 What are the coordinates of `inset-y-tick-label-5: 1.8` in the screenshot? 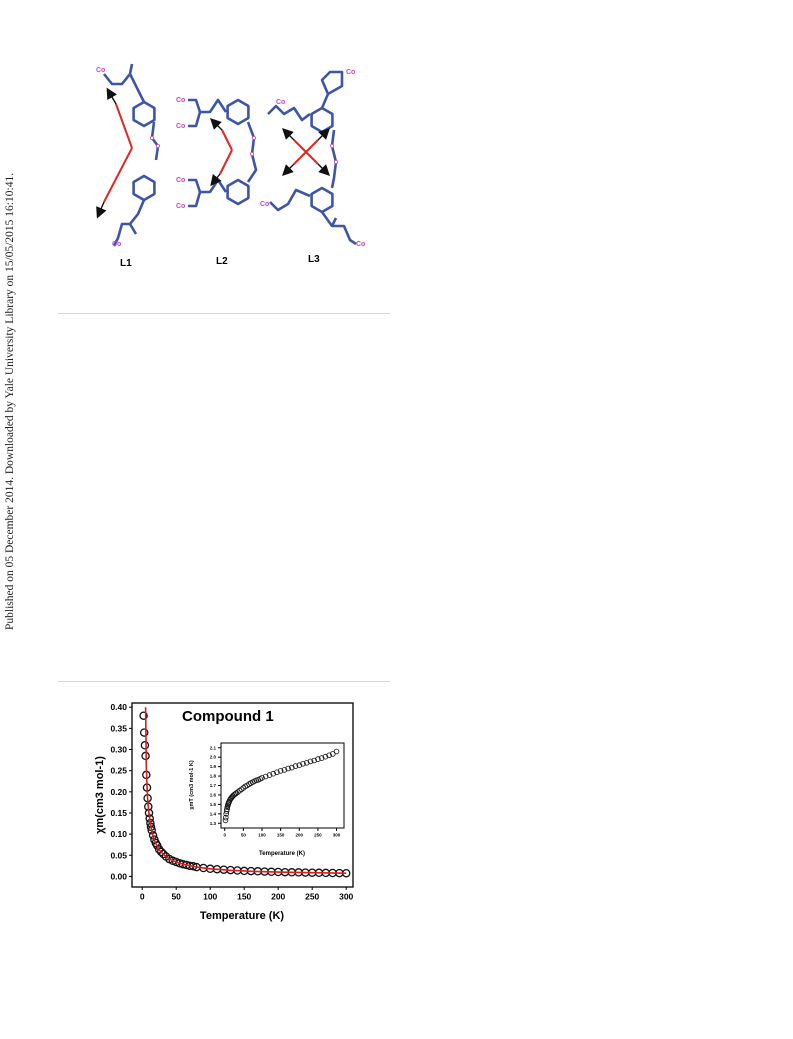 It's located at (213, 776).